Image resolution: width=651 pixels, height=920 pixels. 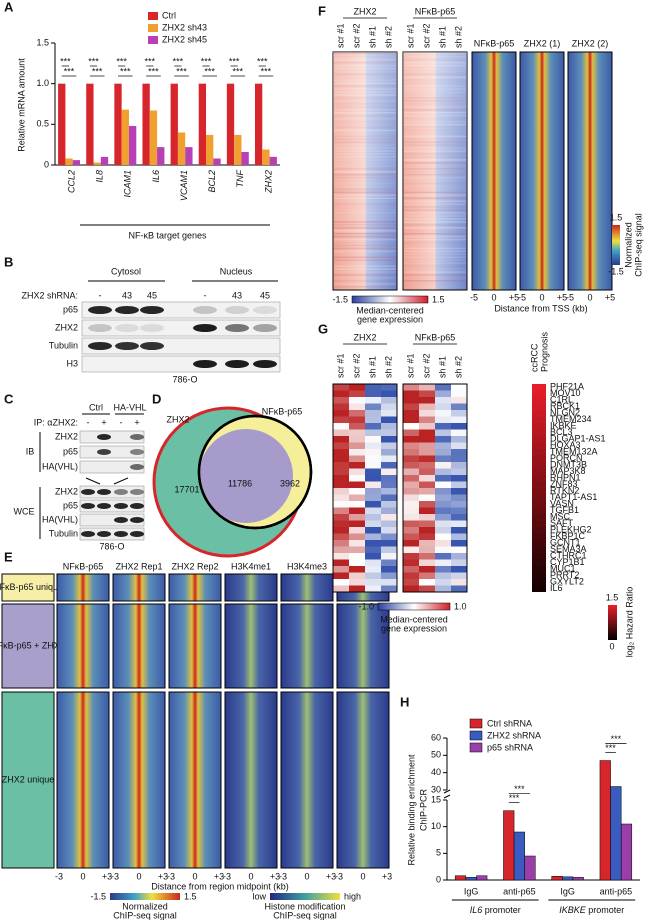 What do you see at coordinates (364, 337) in the screenshot?
I see `group-title: ZHX2` at bounding box center [364, 337].